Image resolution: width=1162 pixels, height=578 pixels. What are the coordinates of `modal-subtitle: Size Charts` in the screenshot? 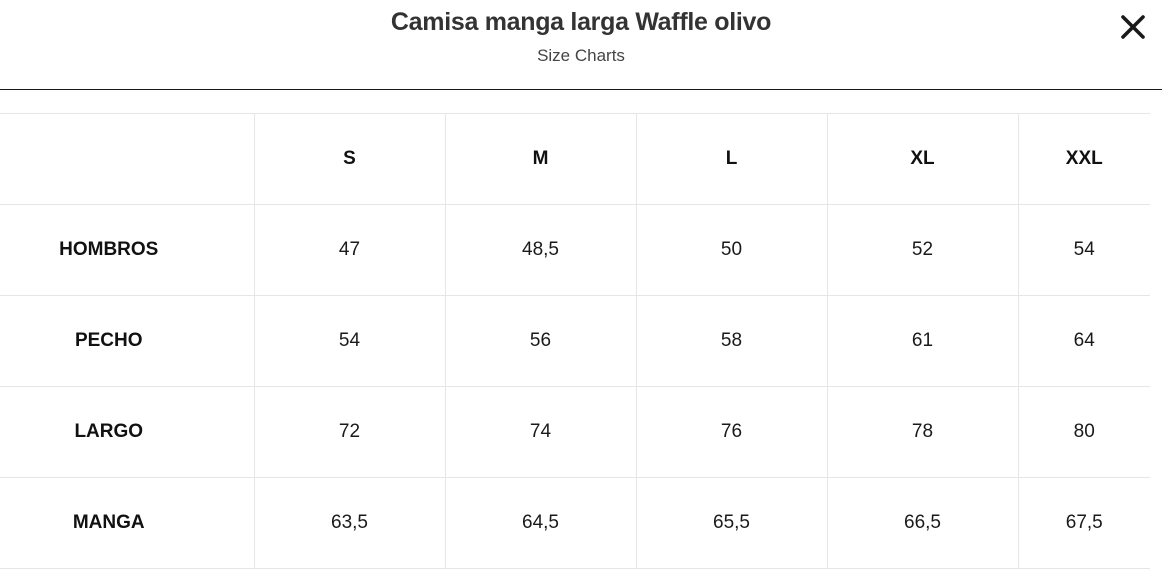 It's located at (581, 55).